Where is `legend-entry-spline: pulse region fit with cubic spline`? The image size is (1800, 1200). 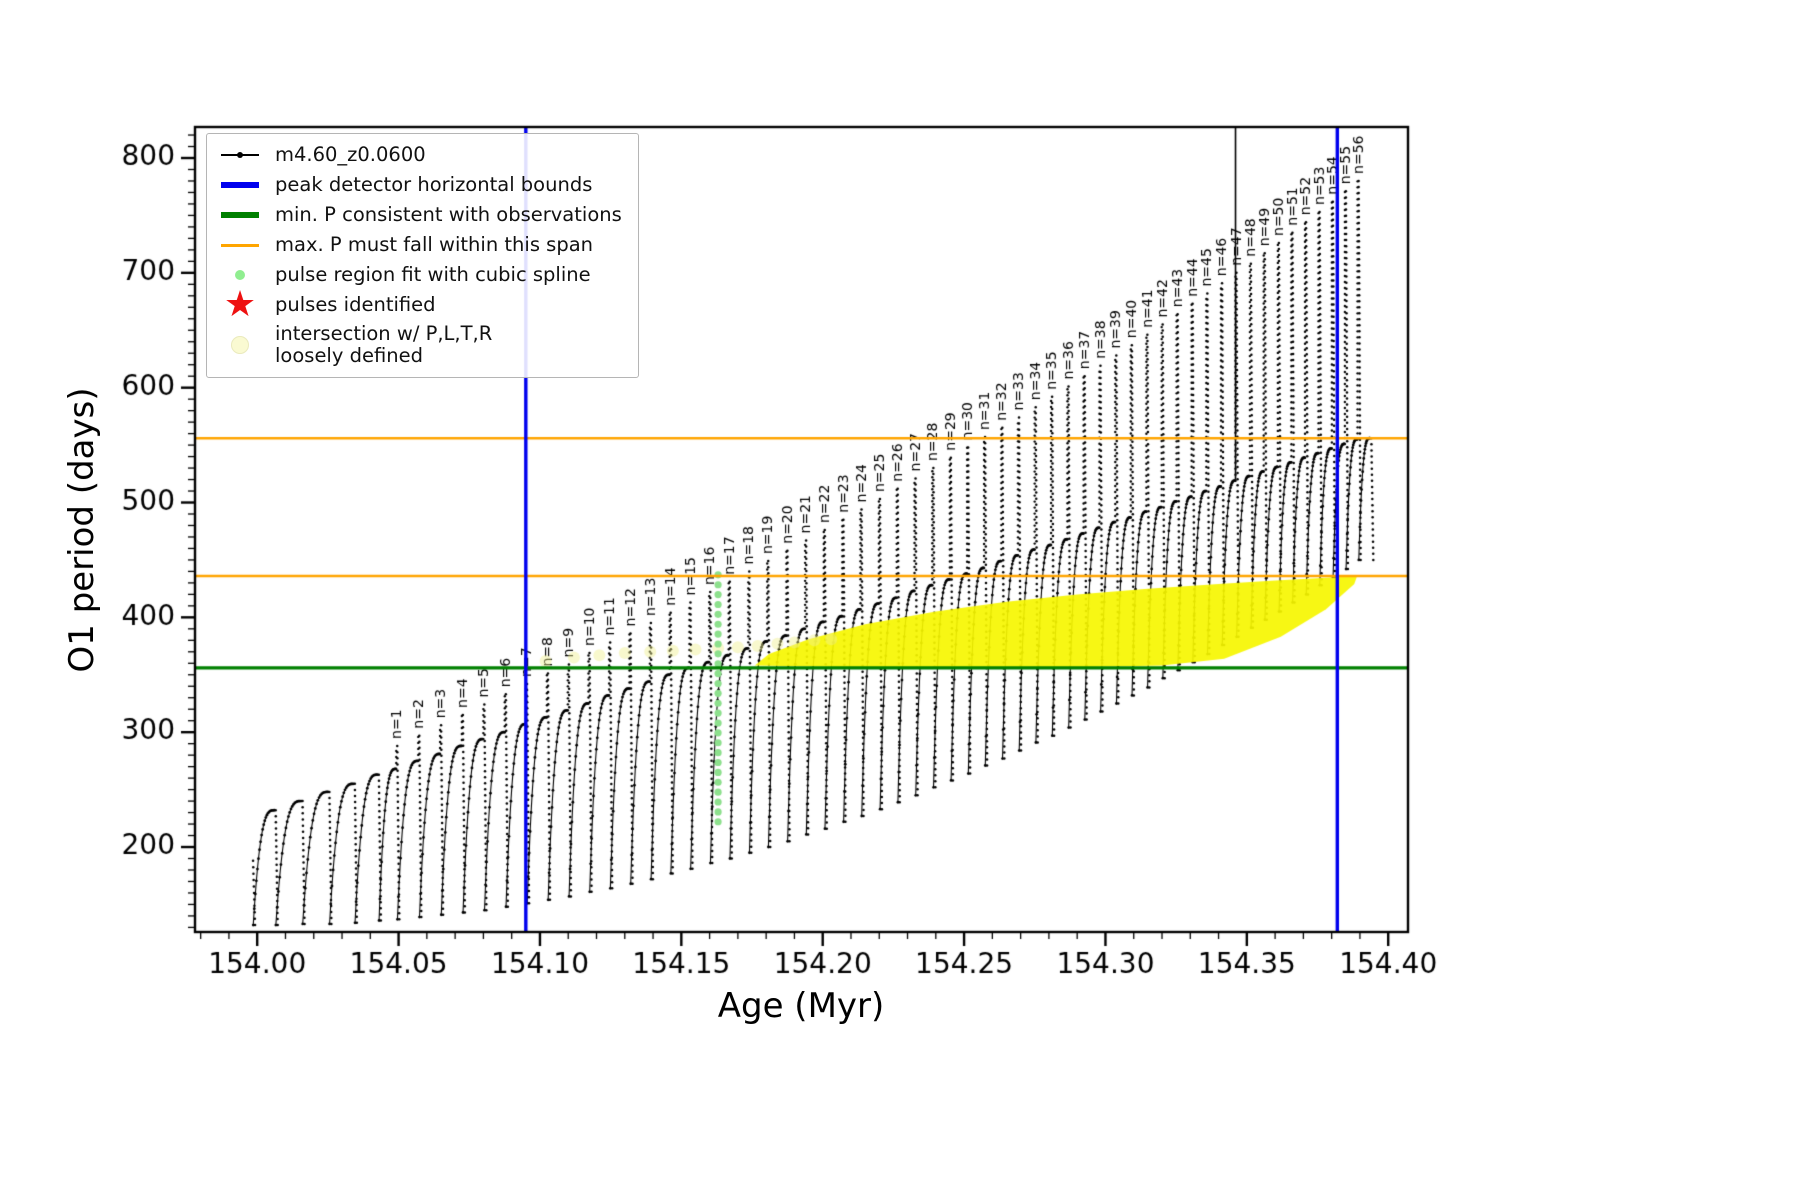 legend-entry-spline: pulse region fit with cubic spline is located at coordinates (419, 275).